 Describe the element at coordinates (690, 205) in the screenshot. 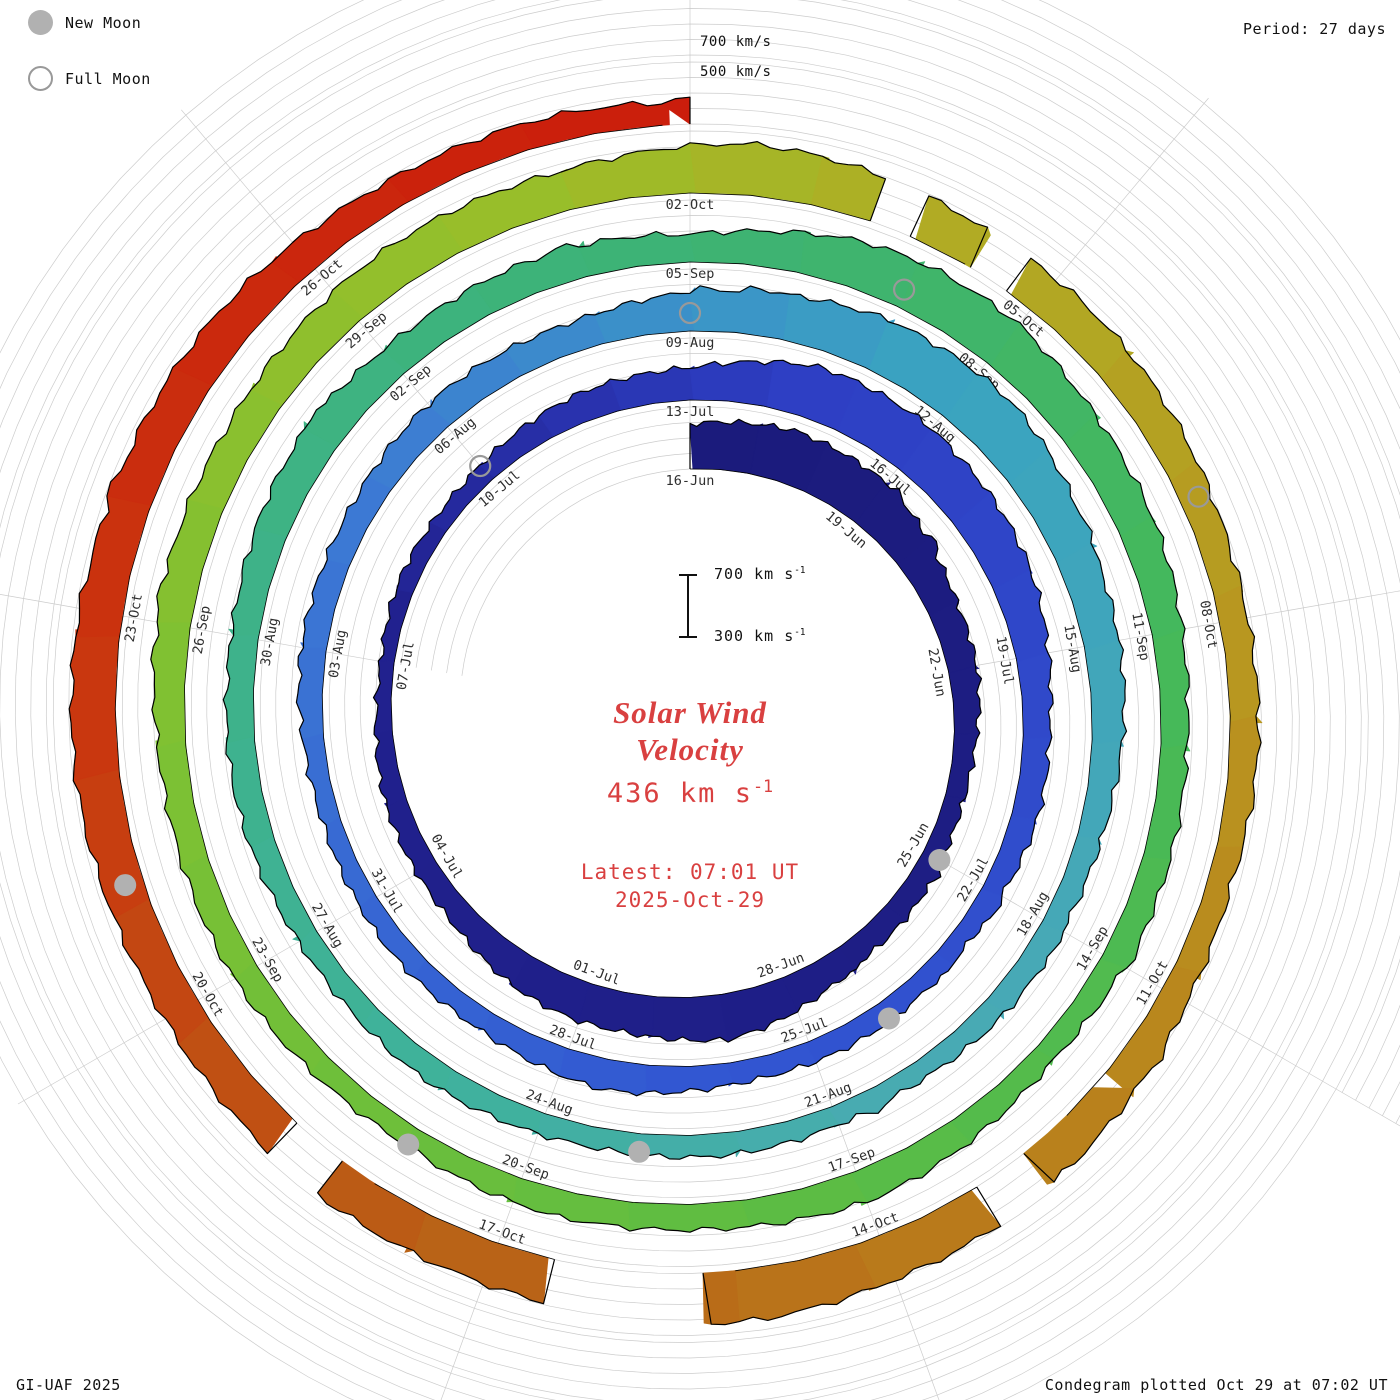

I see `svg-text: 02-Oct` at that location.